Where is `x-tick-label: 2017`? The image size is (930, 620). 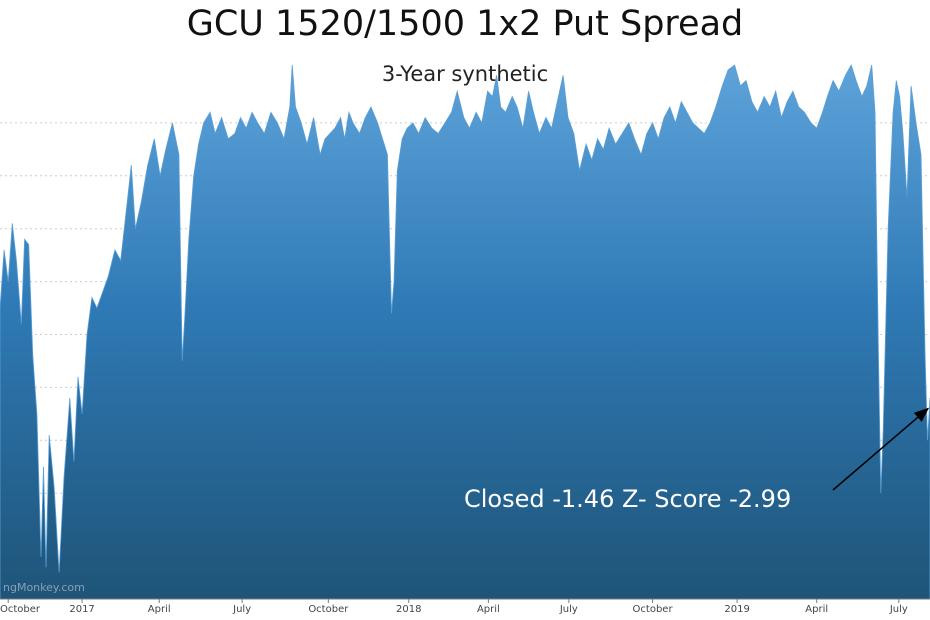
x-tick-label: 2017 is located at coordinates (81, 609).